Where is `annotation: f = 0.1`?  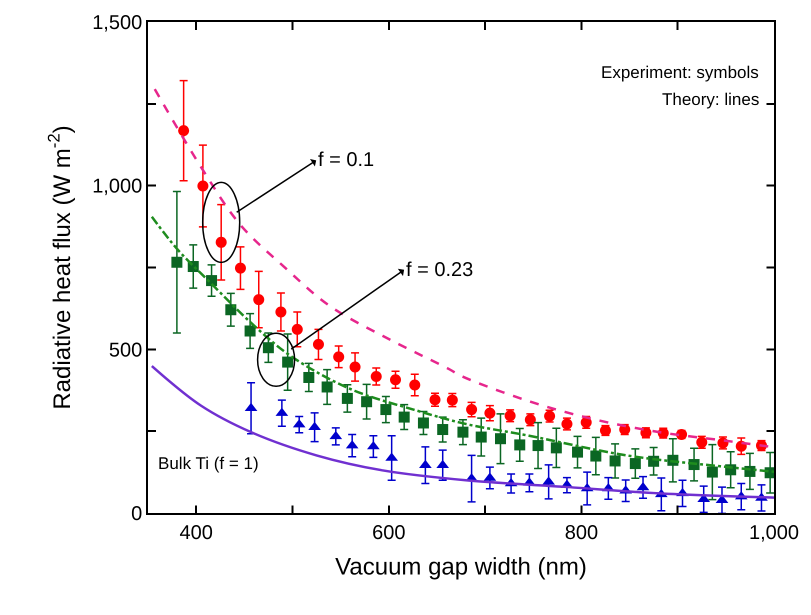
annotation: f = 0.1 is located at coordinates (346, 160).